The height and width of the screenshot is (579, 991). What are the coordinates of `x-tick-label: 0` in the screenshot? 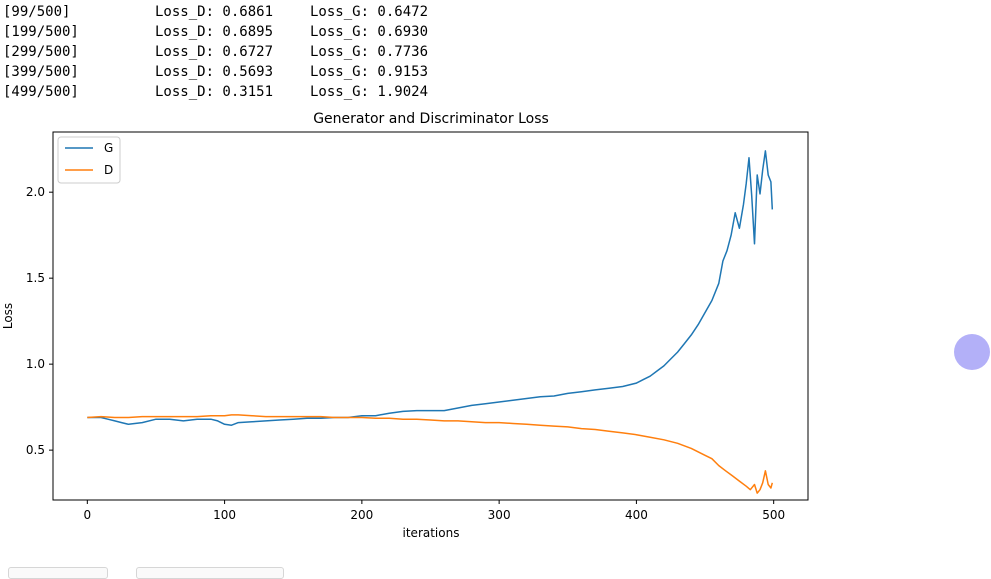 It's located at (87, 515).